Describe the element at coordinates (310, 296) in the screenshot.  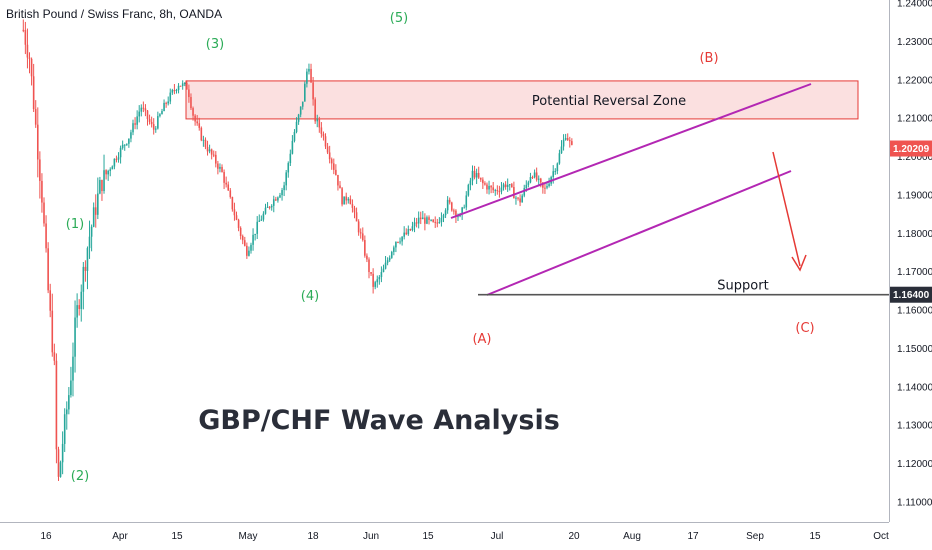
I see `wave-label: (4)` at that location.